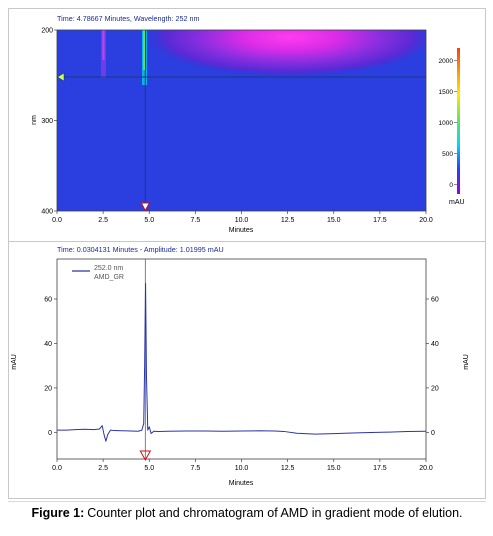 The image size is (493, 536). Describe the element at coordinates (380, 220) in the screenshot. I see `contour-x-tick-label: 17.5` at that location.